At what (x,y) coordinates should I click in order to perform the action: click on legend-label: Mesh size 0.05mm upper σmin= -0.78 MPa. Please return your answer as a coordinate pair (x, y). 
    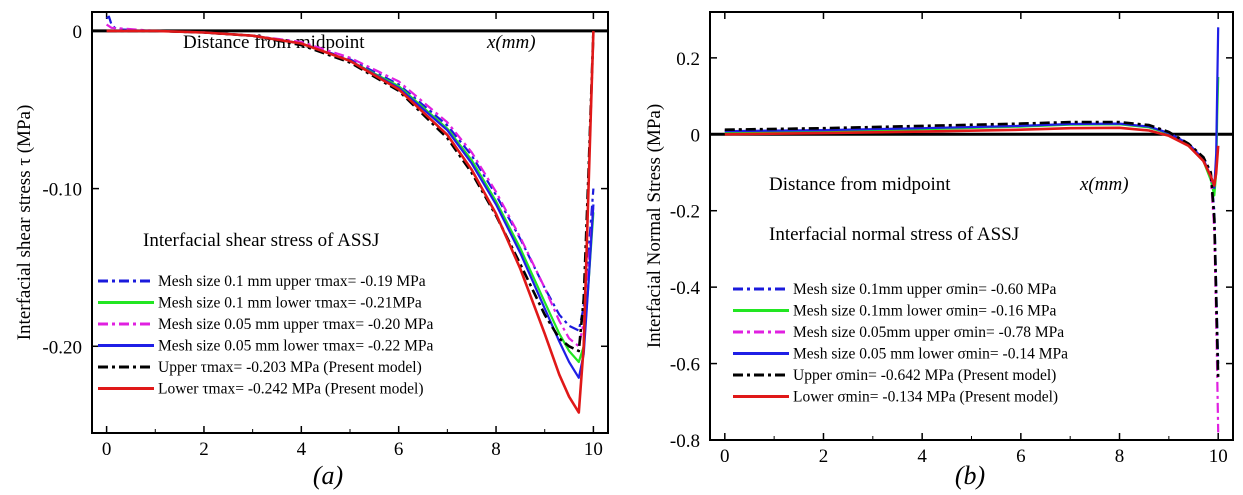
    Looking at the image, I should click on (928, 332).